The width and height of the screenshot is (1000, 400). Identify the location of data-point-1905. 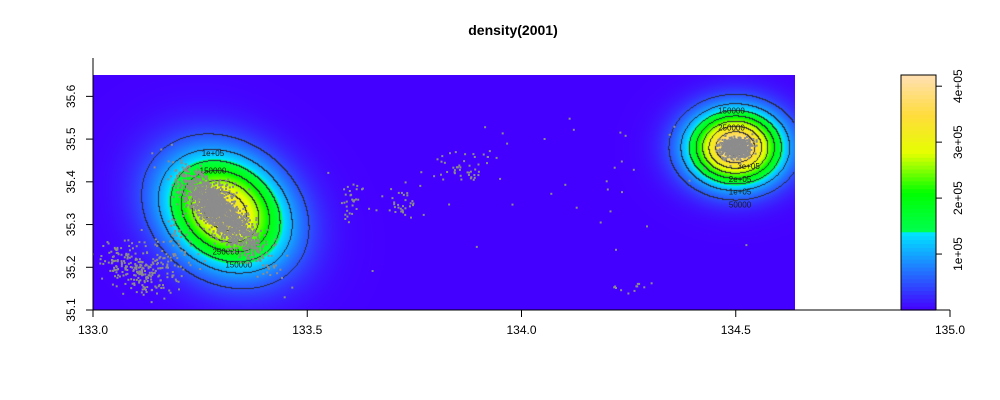
(211, 190).